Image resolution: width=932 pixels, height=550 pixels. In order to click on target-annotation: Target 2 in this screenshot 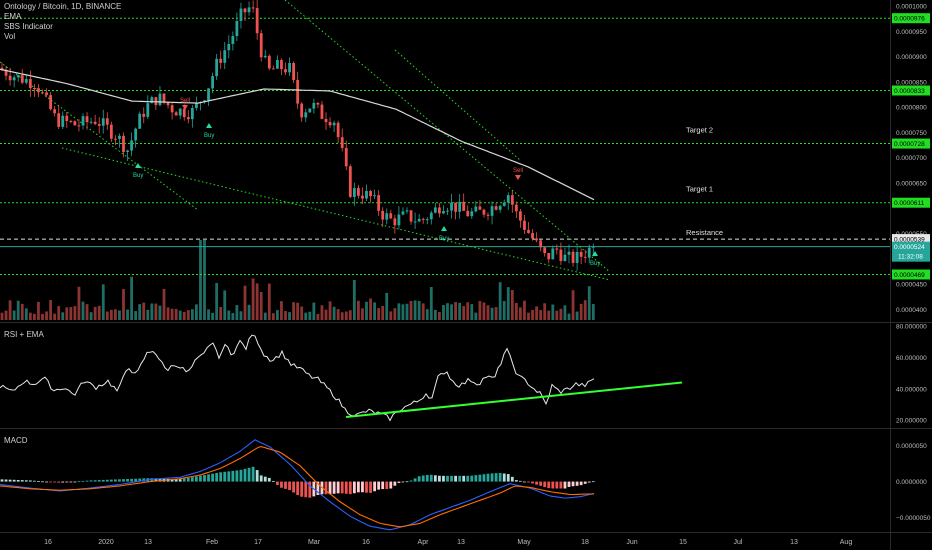, I will do `click(699, 130)`.